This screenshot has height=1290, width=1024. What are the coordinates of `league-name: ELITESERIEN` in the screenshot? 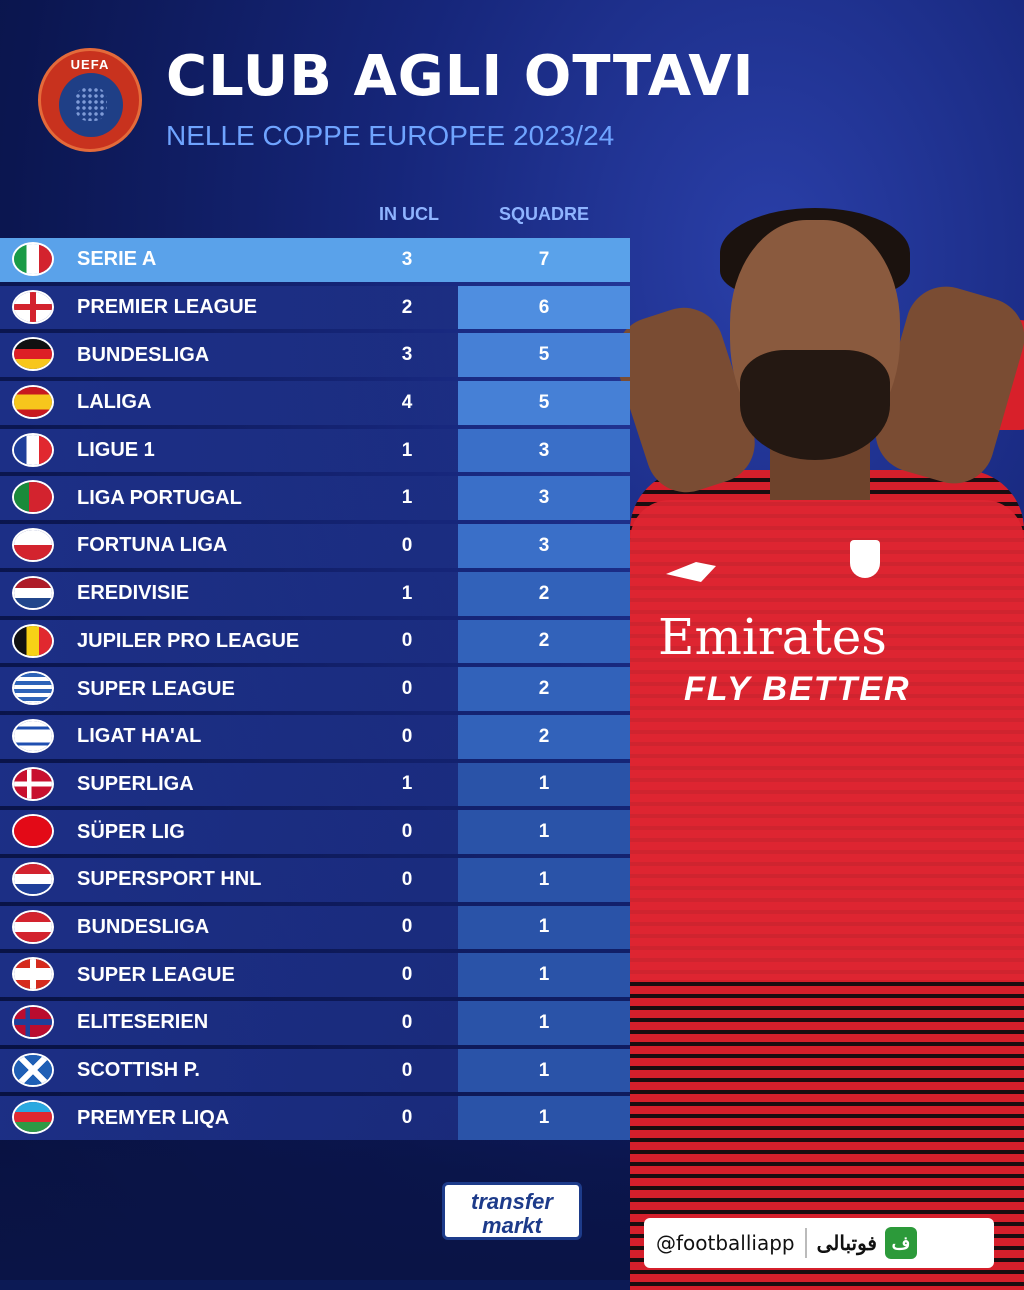 It's located at (143, 1022).